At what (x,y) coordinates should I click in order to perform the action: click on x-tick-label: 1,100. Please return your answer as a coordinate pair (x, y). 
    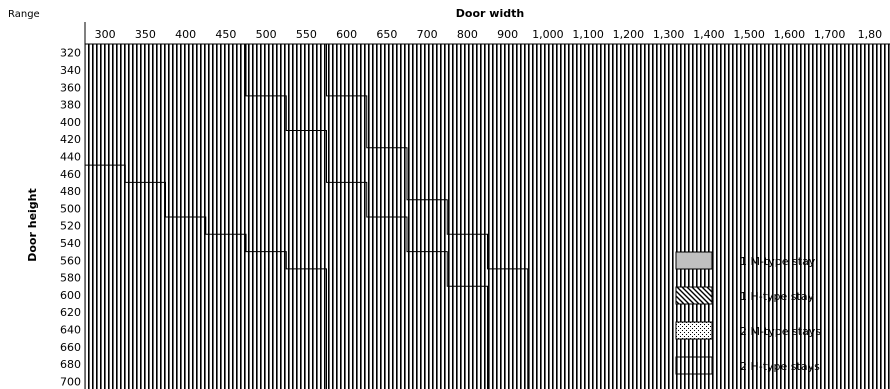
    Looking at the image, I should click on (588, 34).